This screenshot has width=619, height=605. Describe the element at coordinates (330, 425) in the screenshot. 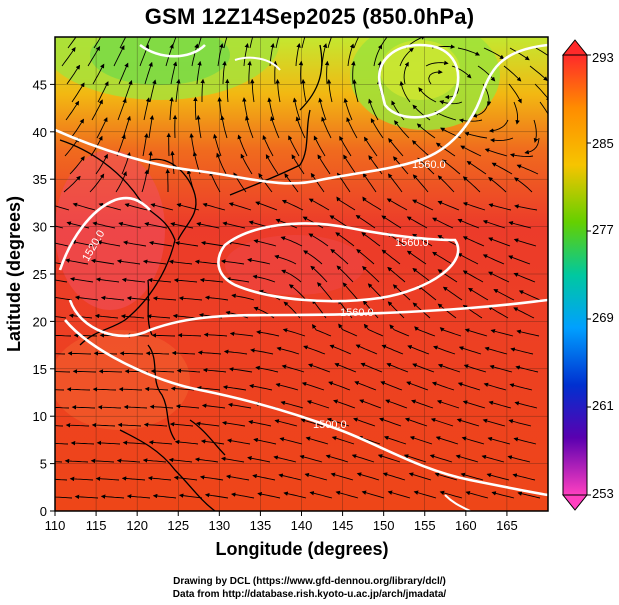

I see `contour-label-4: 1500.0` at that location.